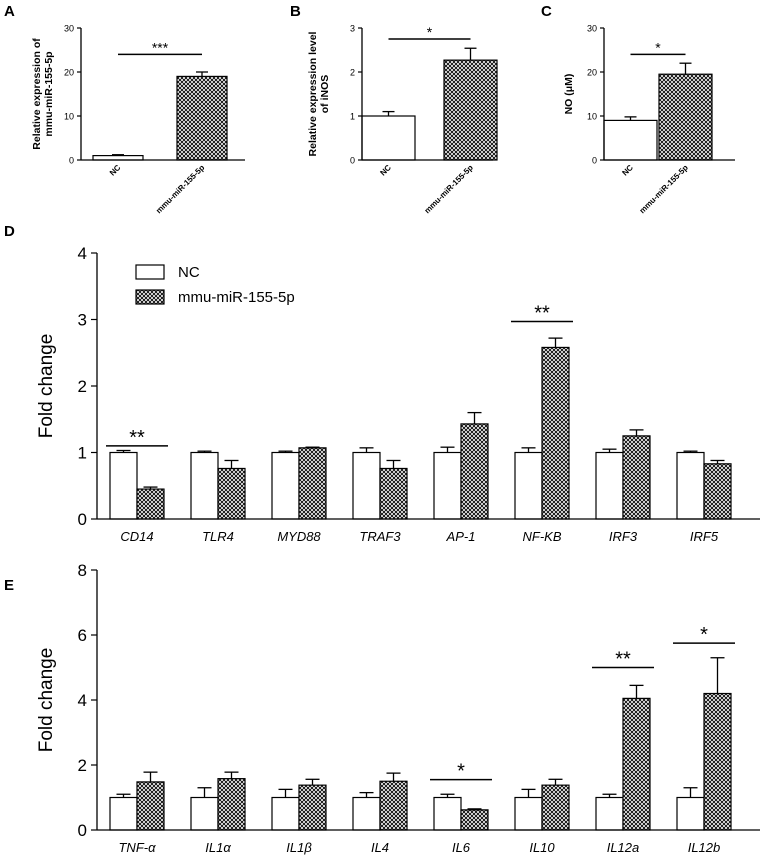 This screenshot has width=765, height=859. Describe the element at coordinates (609, 813) in the screenshot. I see `bar-e-6-nc` at that location.